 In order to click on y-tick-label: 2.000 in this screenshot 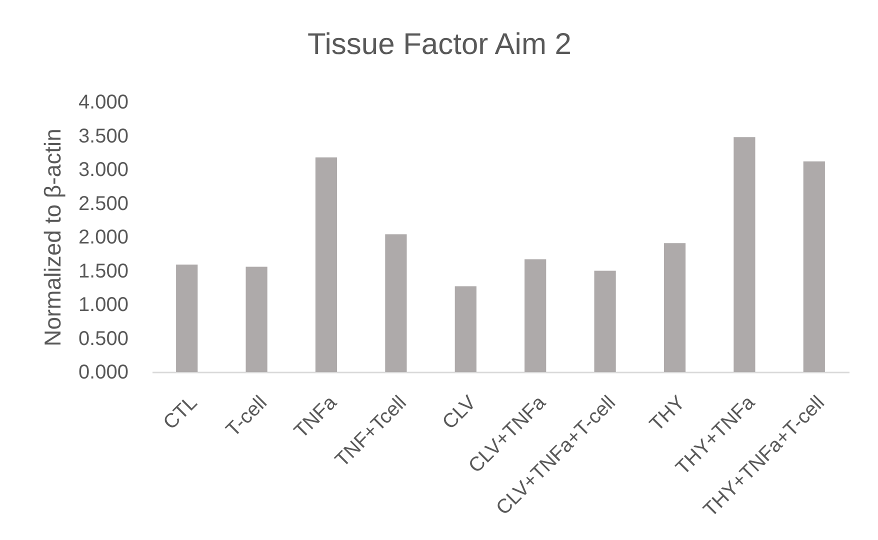, I will do `click(103, 237)`.